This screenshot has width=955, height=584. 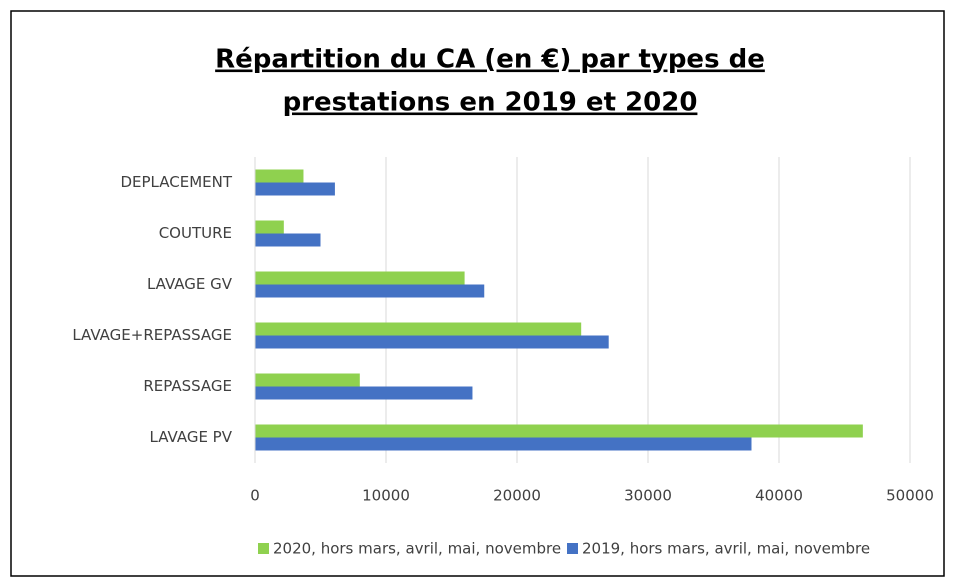 I want to click on chart-title: Répartition du CA (en €) par types de, so click(x=490, y=60).